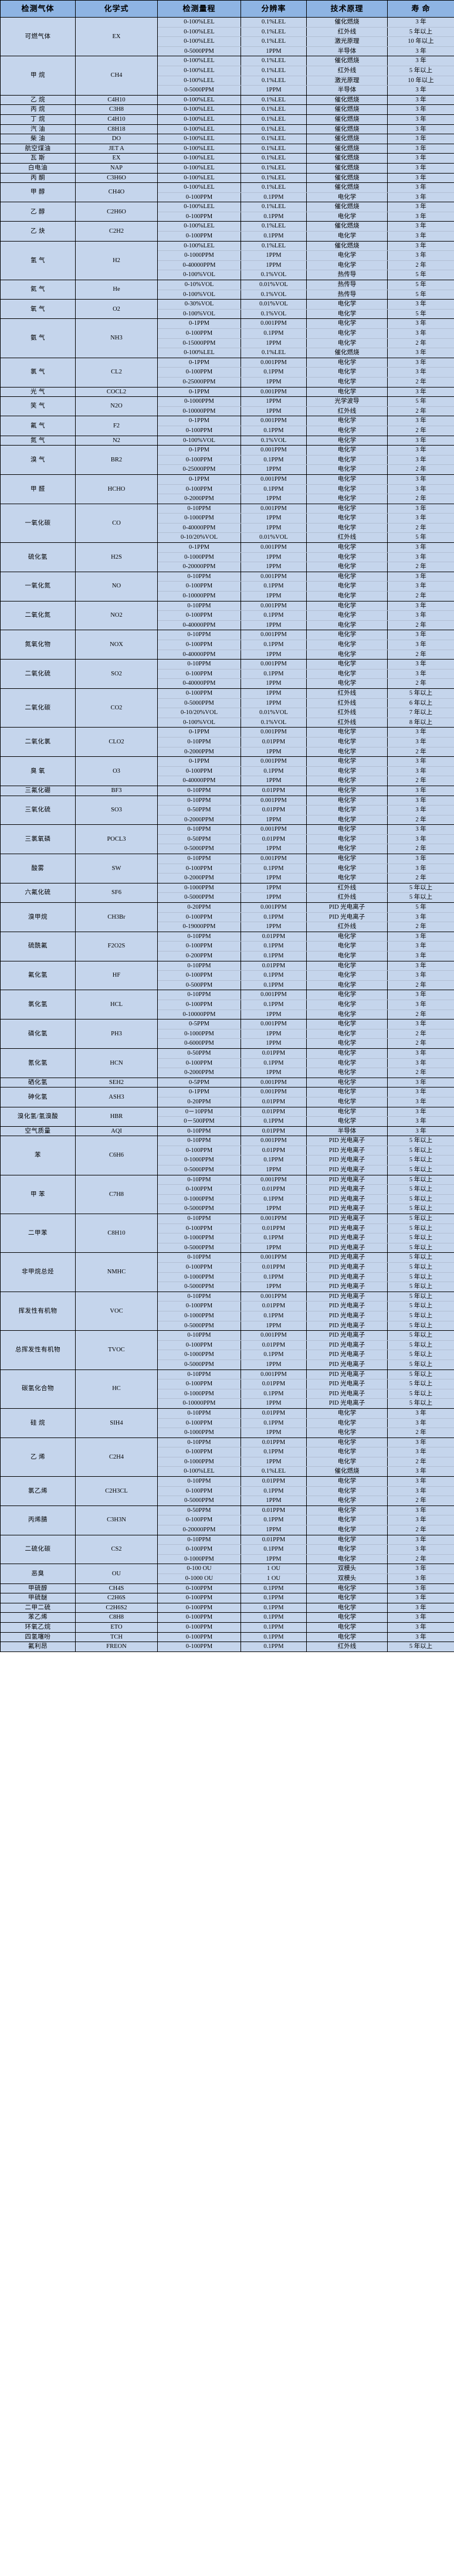 The height and width of the screenshot is (2576, 454). I want to click on table-row: 0-1000PPM 1PPM 电化学 2 年, so click(227, 1433).